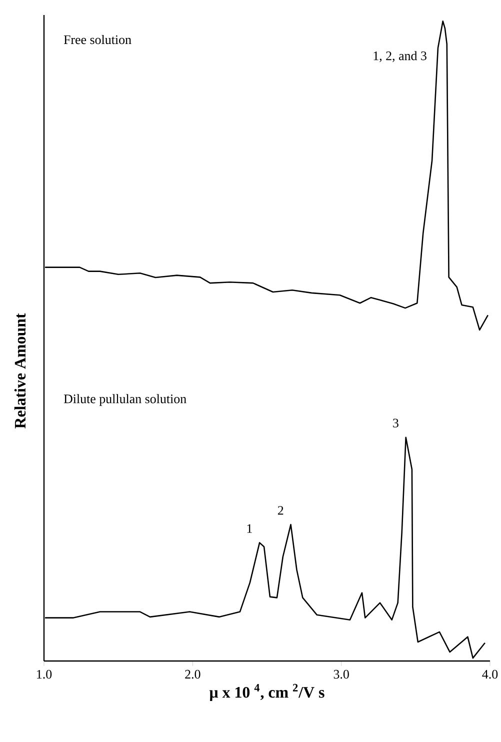 The height and width of the screenshot is (742, 501). What do you see at coordinates (266, 692) in the screenshot?
I see `x-axis-title: μ x 10 $^{4}$, cm $^{2}$/V s` at bounding box center [266, 692].